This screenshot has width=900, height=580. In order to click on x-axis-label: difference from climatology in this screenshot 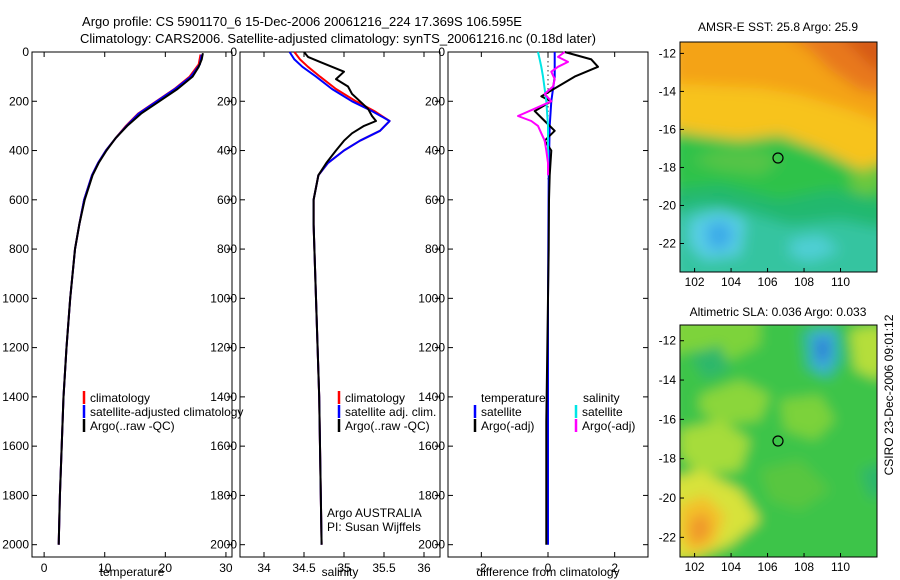, I will do `click(547, 572)`.